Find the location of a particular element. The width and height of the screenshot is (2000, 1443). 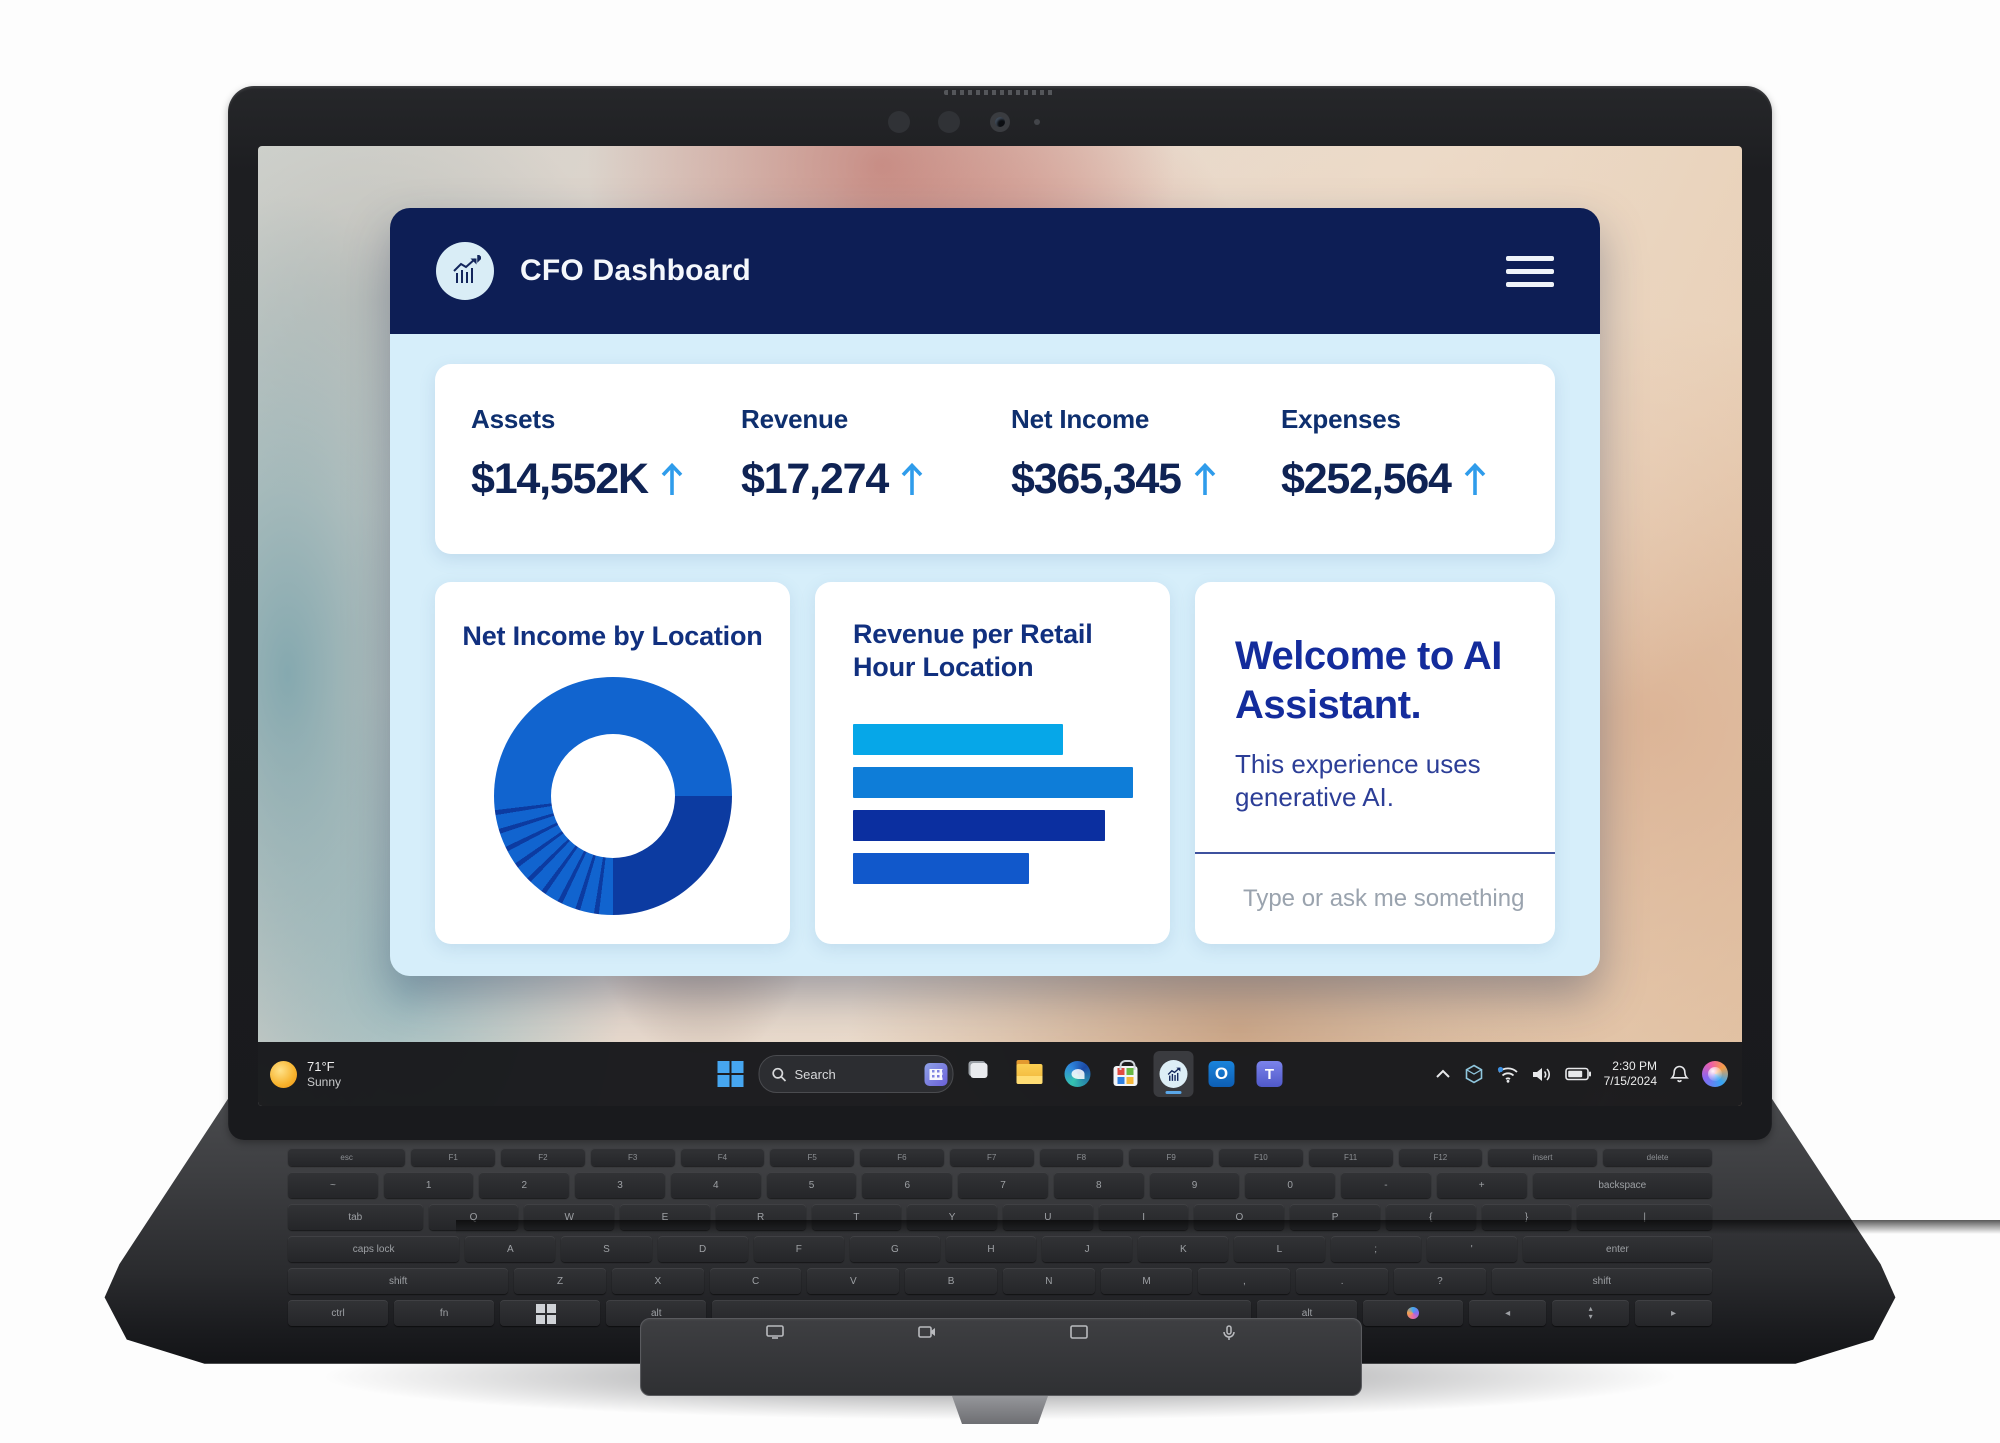

key-esc: esc is located at coordinates (347, 1157).